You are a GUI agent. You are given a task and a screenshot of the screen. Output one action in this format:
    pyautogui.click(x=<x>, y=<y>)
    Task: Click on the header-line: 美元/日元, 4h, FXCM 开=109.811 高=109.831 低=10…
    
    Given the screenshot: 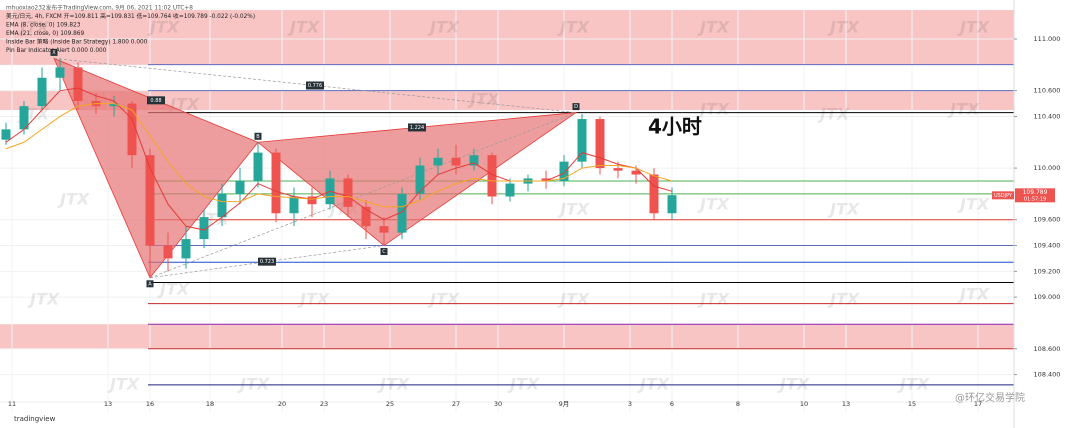 What is the action you would take?
    pyautogui.click(x=130, y=16)
    